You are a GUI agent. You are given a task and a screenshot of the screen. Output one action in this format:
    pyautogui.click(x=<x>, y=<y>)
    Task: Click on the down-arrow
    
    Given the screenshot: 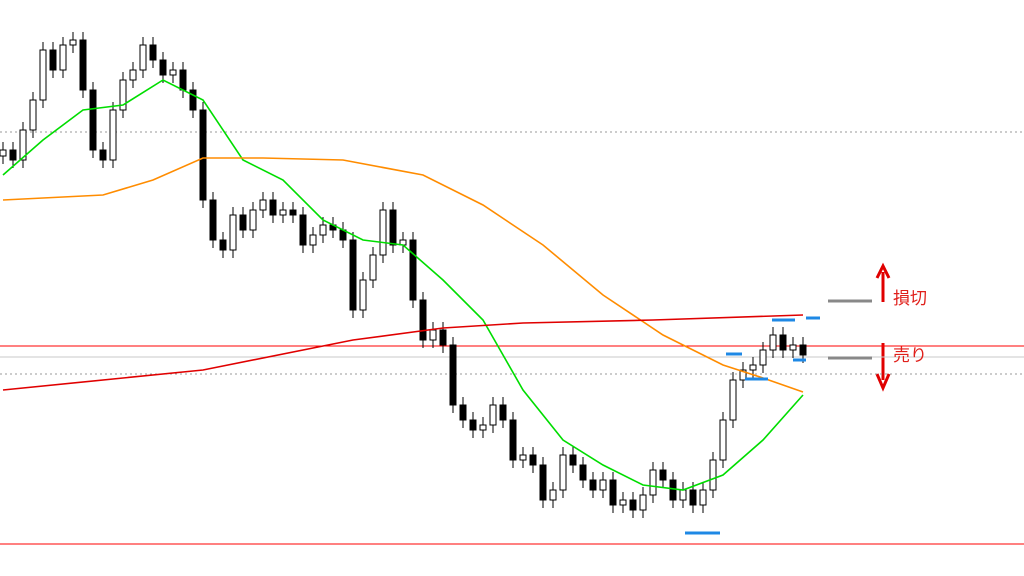 What is the action you would take?
    pyautogui.click(x=883, y=367)
    